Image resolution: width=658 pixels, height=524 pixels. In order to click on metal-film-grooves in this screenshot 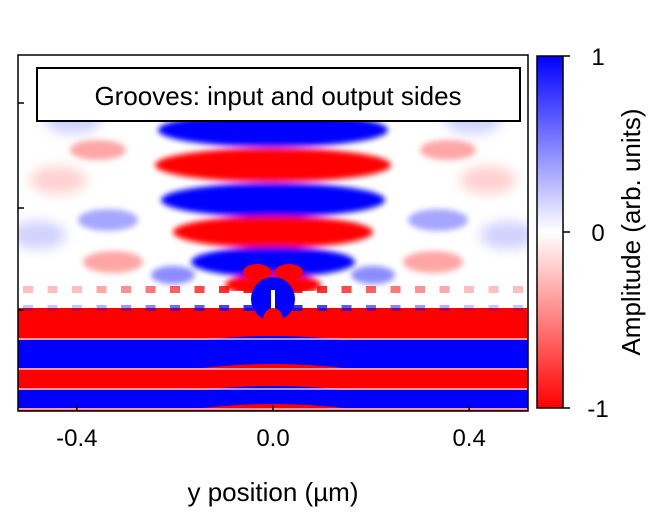, I will do `click(264, 298)`.